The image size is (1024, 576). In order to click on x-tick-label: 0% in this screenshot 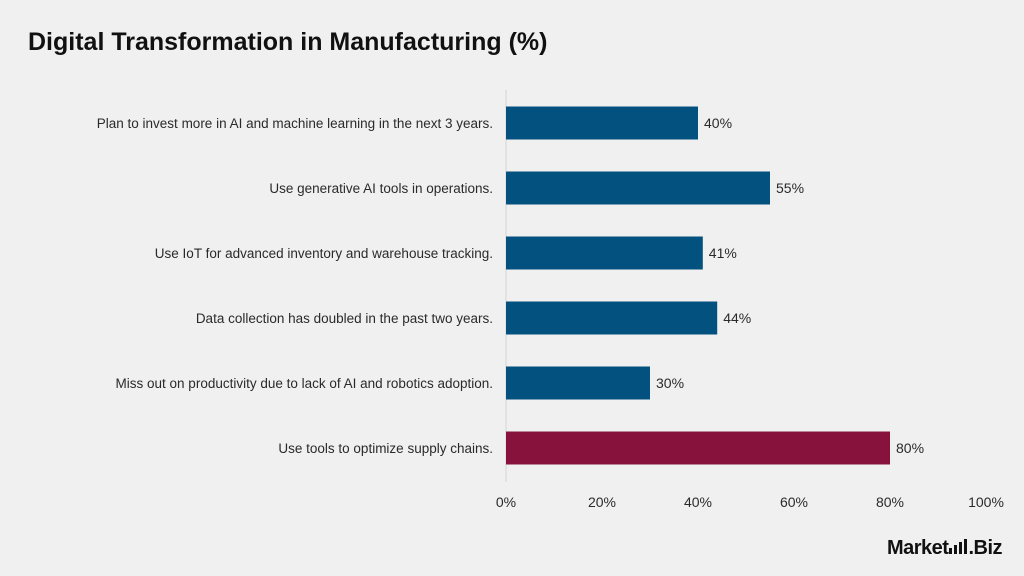, I will do `click(506, 502)`.